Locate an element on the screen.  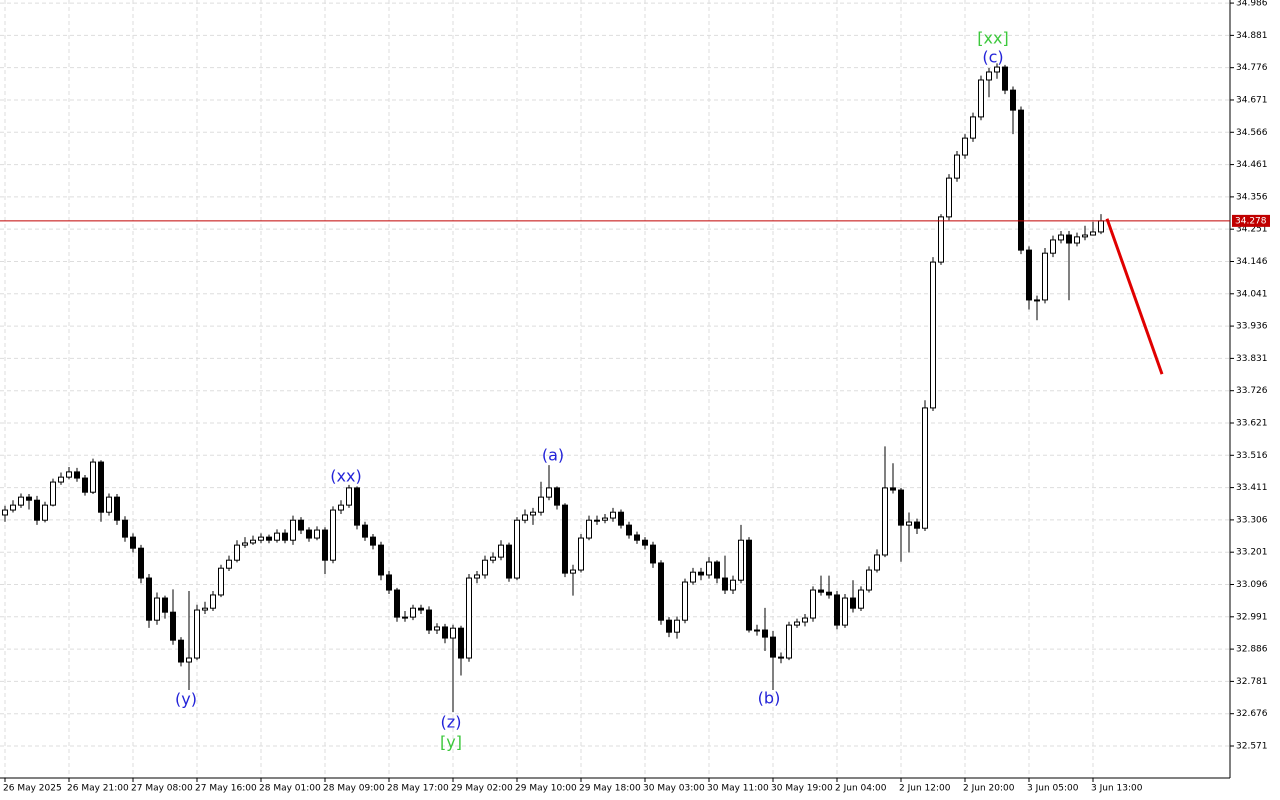
y-tick-label: 33.411 is located at coordinates (1252, 488).